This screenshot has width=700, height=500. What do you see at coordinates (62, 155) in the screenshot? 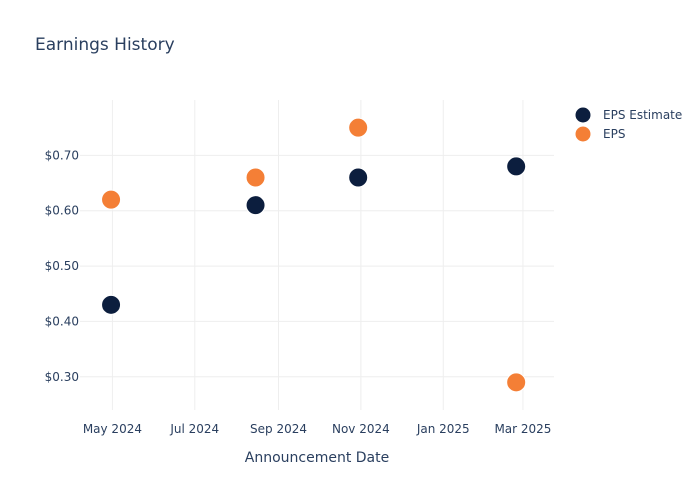
I see `y-tick-label: $0.70` at bounding box center [62, 155].